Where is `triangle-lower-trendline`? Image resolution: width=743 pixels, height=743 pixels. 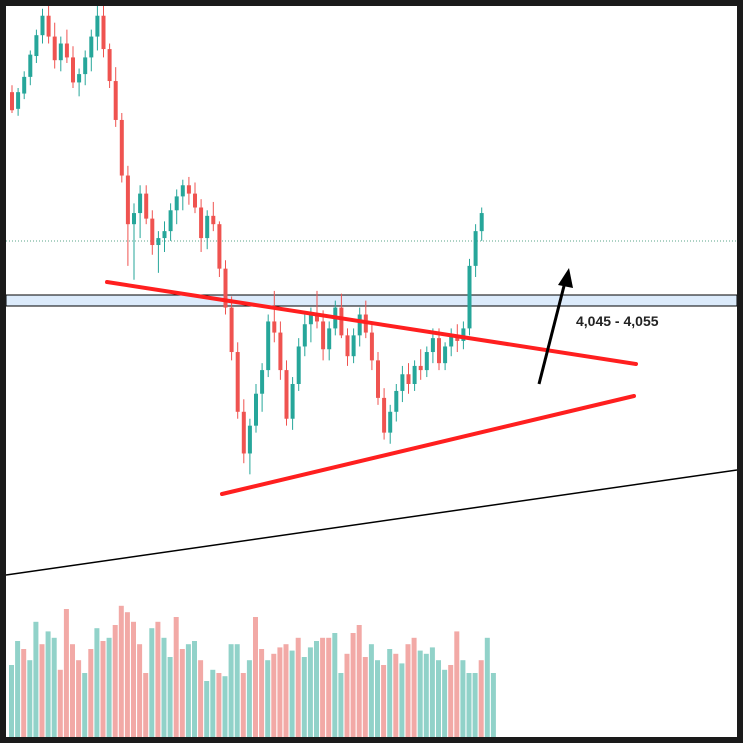 triangle-lower-trendline is located at coordinates (428, 445).